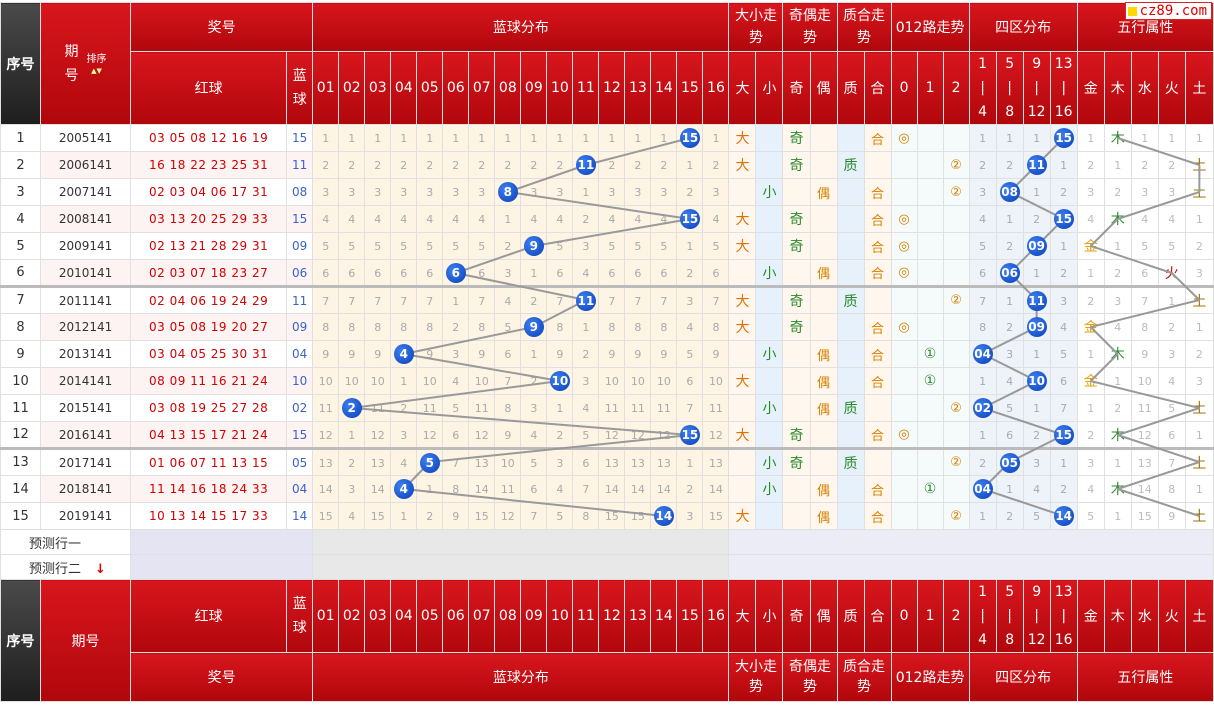 The image size is (1214, 709). I want to click on row-period: 2008141, so click(86, 219).